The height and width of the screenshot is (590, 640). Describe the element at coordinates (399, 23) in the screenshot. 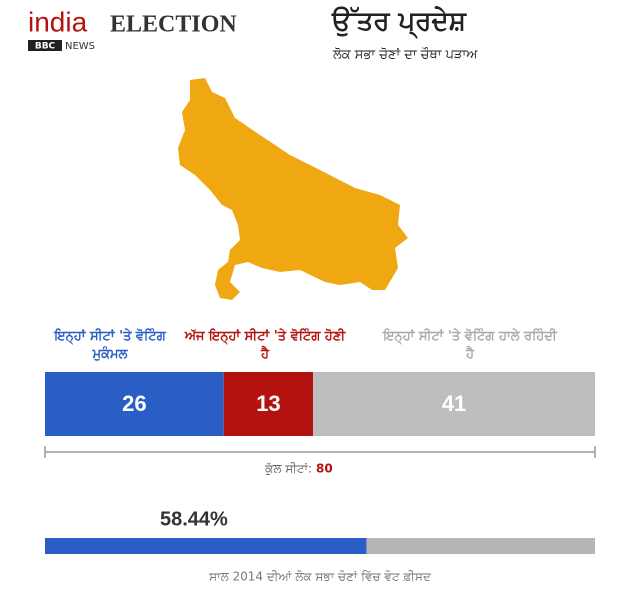

I see `title: ਉੱਤਰ ਪ੍ਰਦੇਸ਼` at that location.